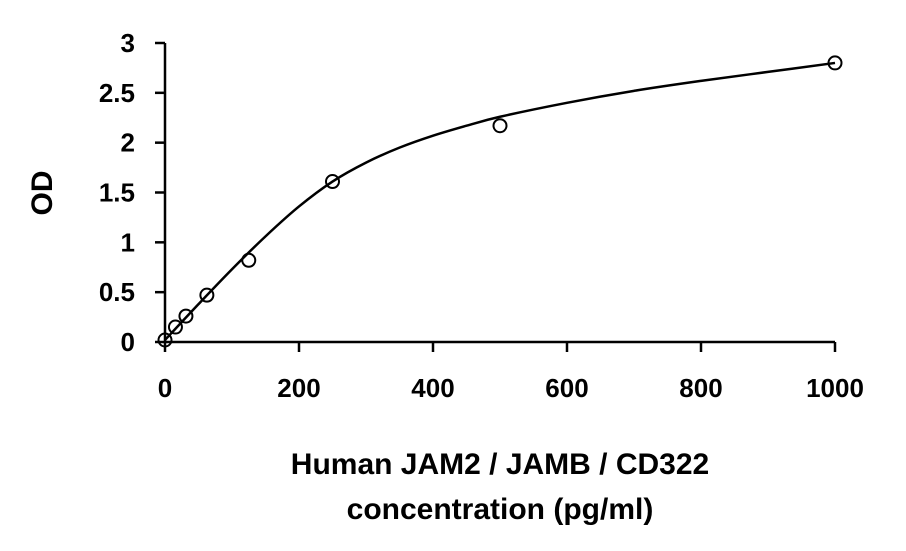 This screenshot has width=906, height=551. Describe the element at coordinates (128, 342) in the screenshot. I see `y-tick-label: 0` at that location.